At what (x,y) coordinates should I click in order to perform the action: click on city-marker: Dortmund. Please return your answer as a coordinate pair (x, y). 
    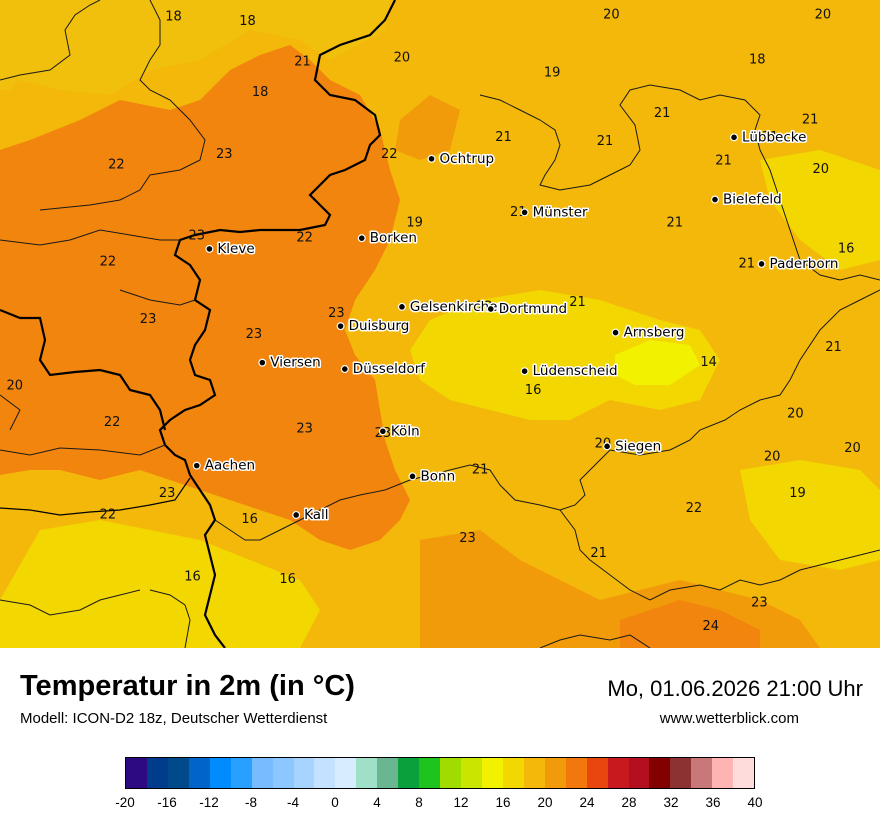
    Looking at the image, I should click on (527, 308).